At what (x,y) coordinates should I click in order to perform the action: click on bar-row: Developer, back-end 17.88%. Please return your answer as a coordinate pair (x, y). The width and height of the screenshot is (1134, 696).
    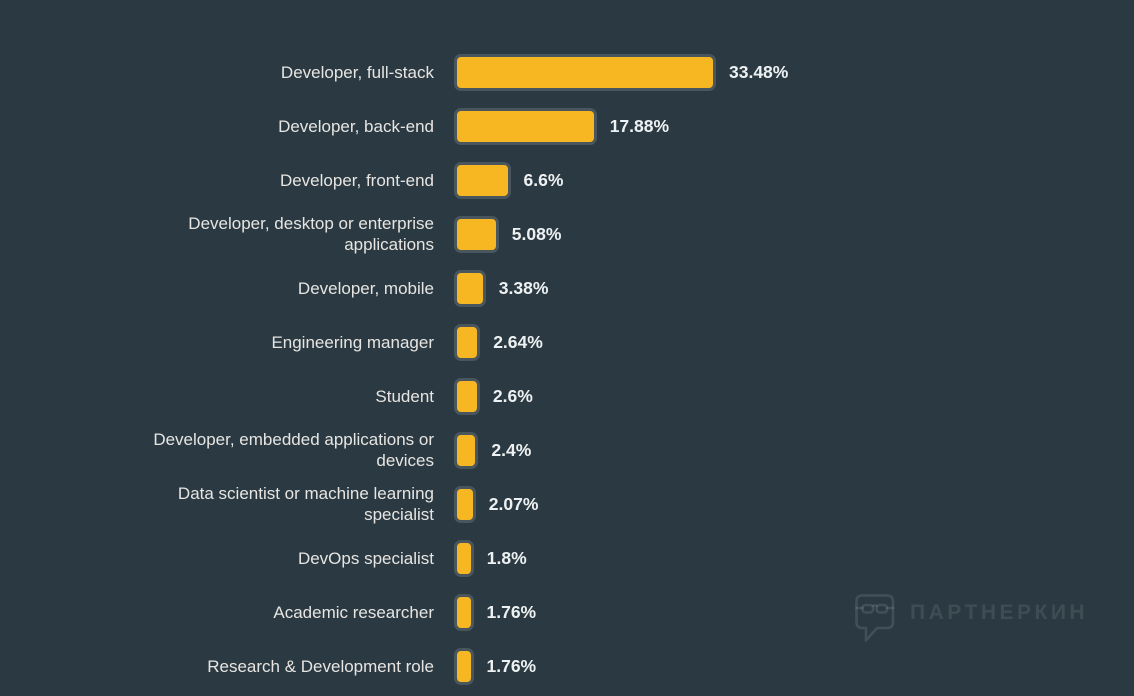
    Looking at the image, I should click on (567, 126).